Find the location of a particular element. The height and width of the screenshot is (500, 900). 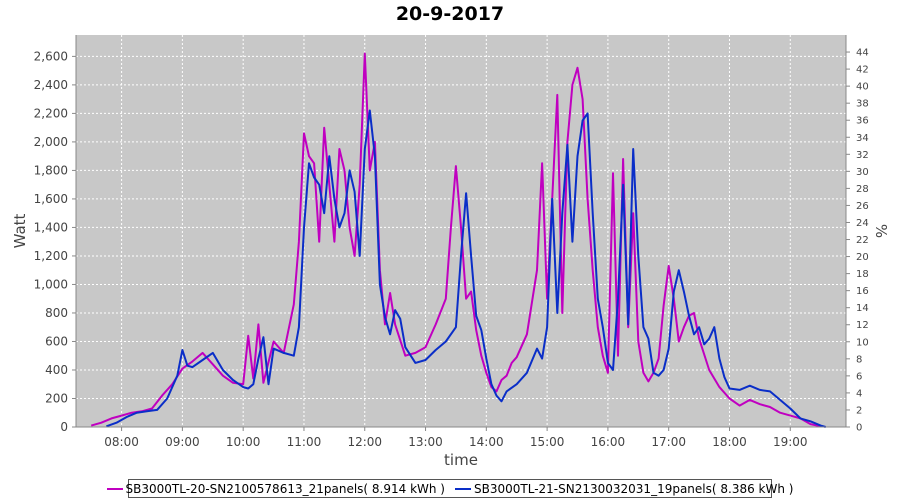

x-tick-label: 09:00 is located at coordinates (182, 442).